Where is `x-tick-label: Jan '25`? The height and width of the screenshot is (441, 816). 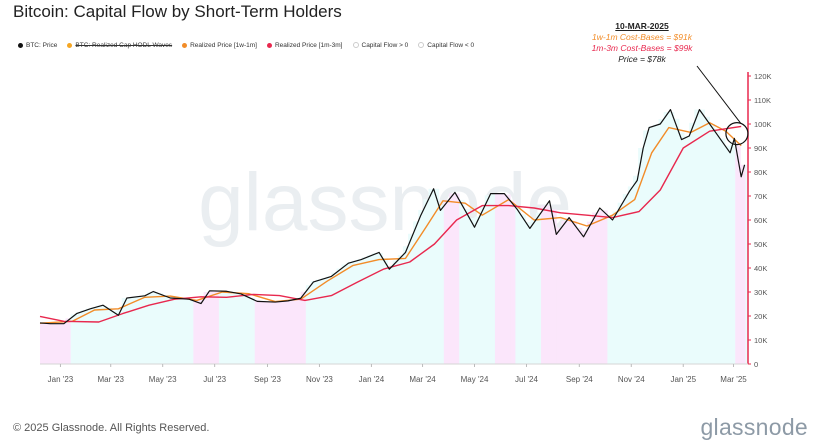
x-tick-label: Jan '25 is located at coordinates (683, 379).